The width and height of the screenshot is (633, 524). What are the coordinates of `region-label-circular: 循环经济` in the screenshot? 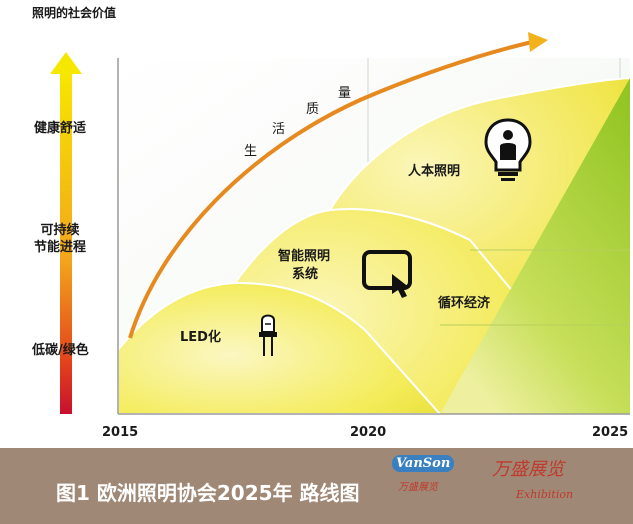 It's located at (464, 303).